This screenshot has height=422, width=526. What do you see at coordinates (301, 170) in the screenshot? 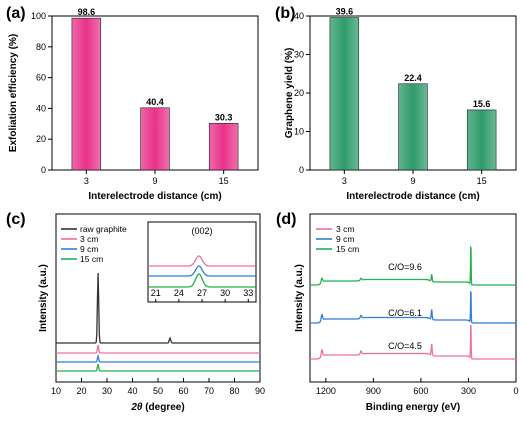
I see `b-y-tick-label: 0` at bounding box center [301, 170].